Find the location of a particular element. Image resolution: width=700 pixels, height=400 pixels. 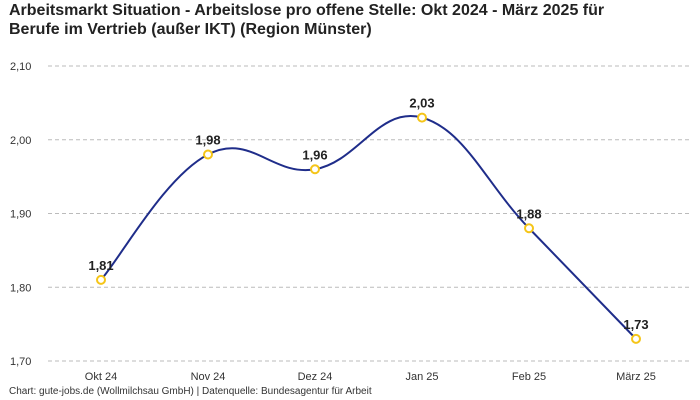

x-tick-label: Okt 24 is located at coordinates (101, 377).